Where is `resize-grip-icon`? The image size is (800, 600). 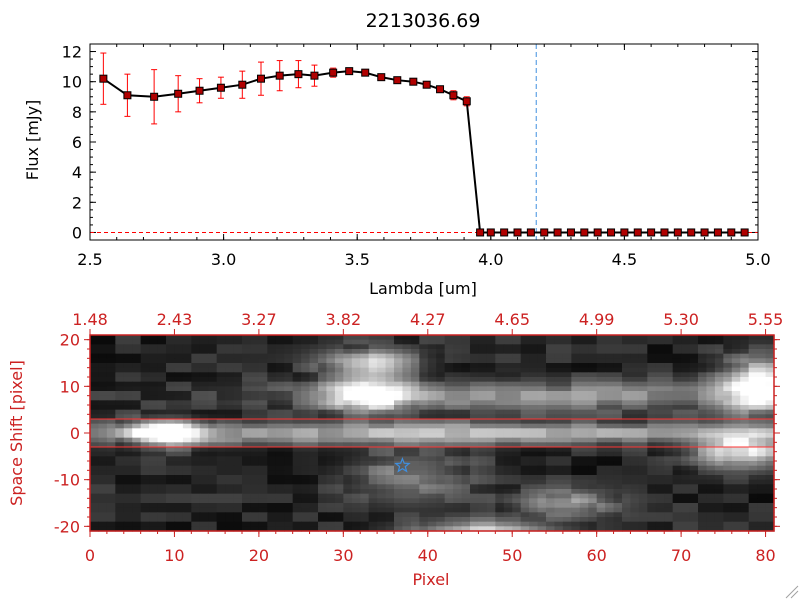 resize-grip-icon is located at coordinates (792, 592).